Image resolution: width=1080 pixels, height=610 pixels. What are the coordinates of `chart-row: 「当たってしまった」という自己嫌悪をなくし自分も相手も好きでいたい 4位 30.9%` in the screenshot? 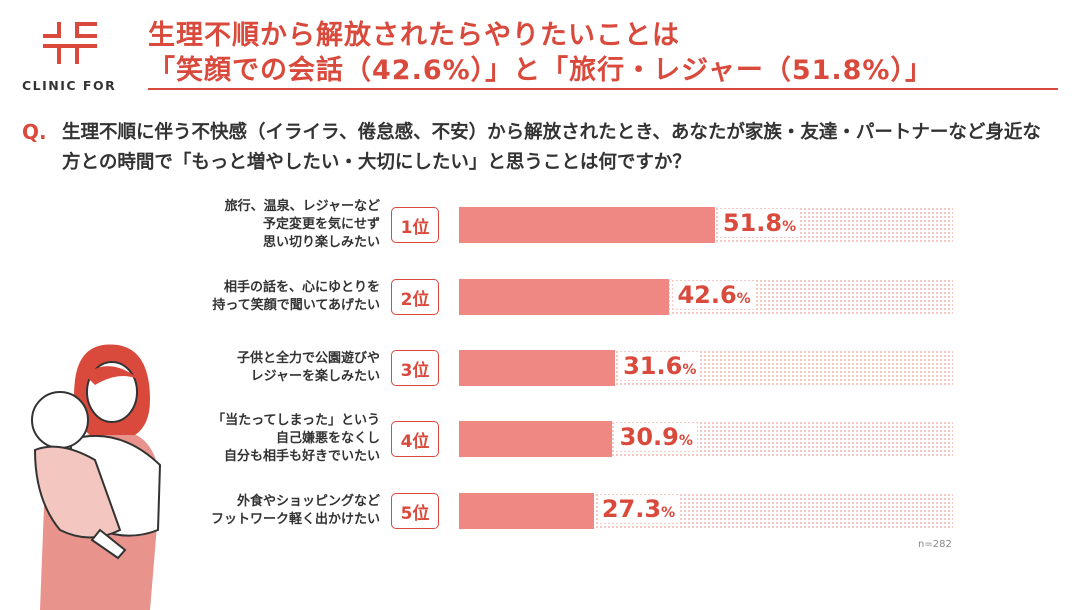 It's located at (540, 438).